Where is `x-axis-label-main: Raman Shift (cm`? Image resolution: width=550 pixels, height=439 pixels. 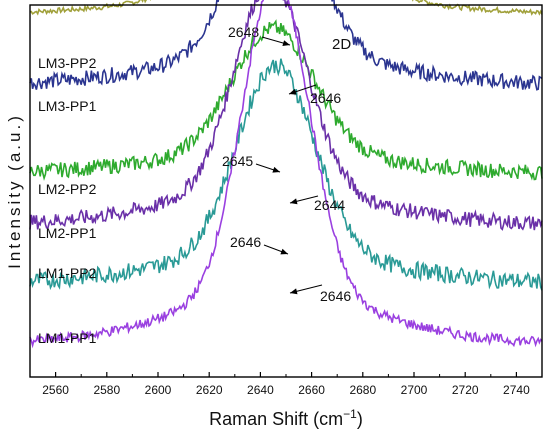 x-axis-label-main: Raman Shift (cm is located at coordinates (276, 419).